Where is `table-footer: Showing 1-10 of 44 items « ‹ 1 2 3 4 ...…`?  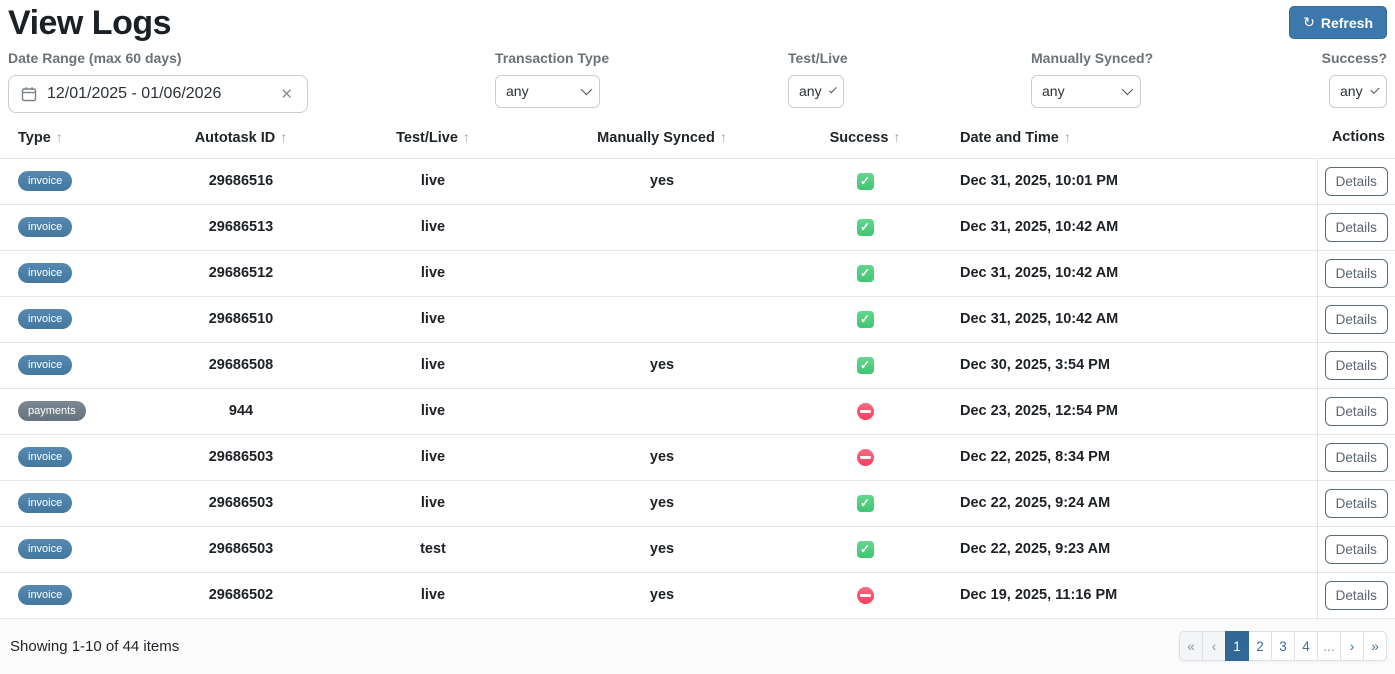
table-footer: Showing 1-10 of 44 items « ‹ 1 2 3 4 ...… is located at coordinates (697, 646).